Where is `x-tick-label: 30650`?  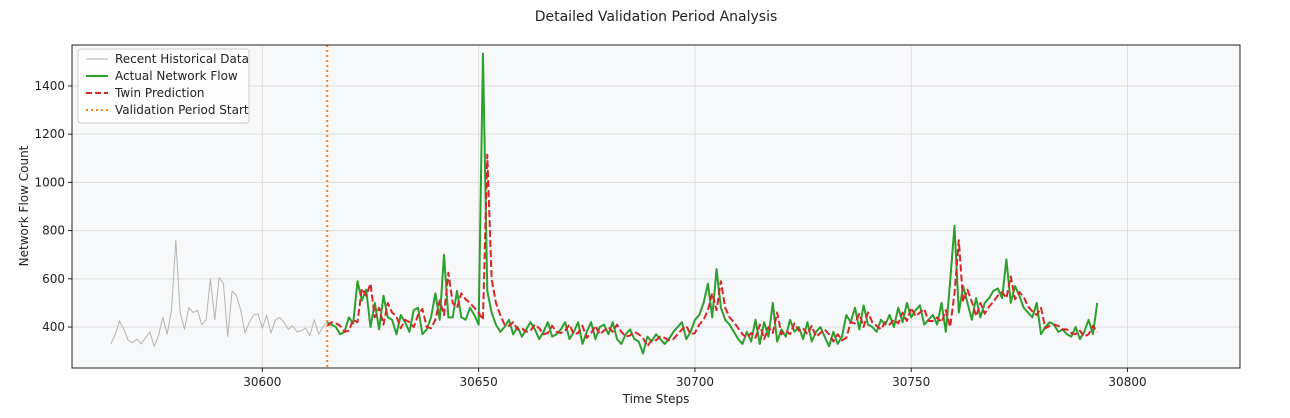 x-tick-label: 30650 is located at coordinates (479, 382).